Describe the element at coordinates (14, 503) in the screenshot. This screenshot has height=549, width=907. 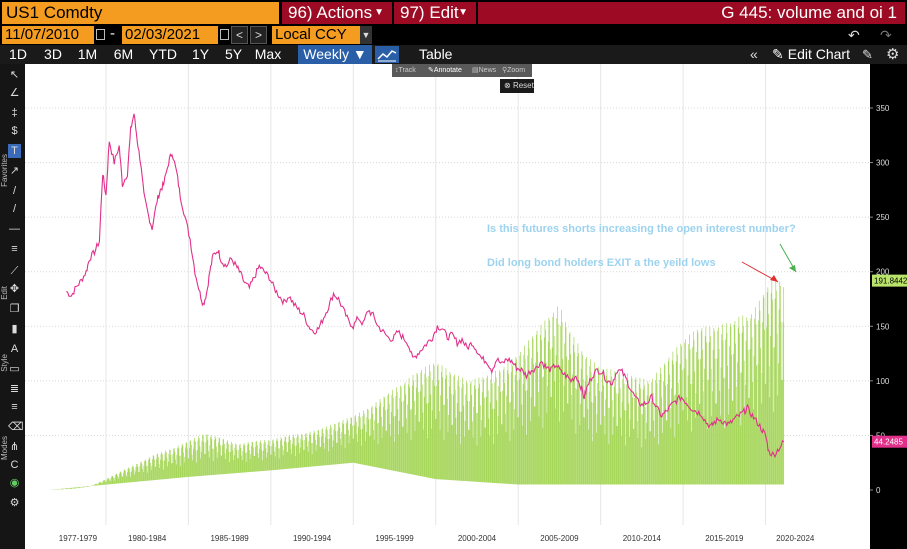
I see `settings-icon: ⚙` at that location.